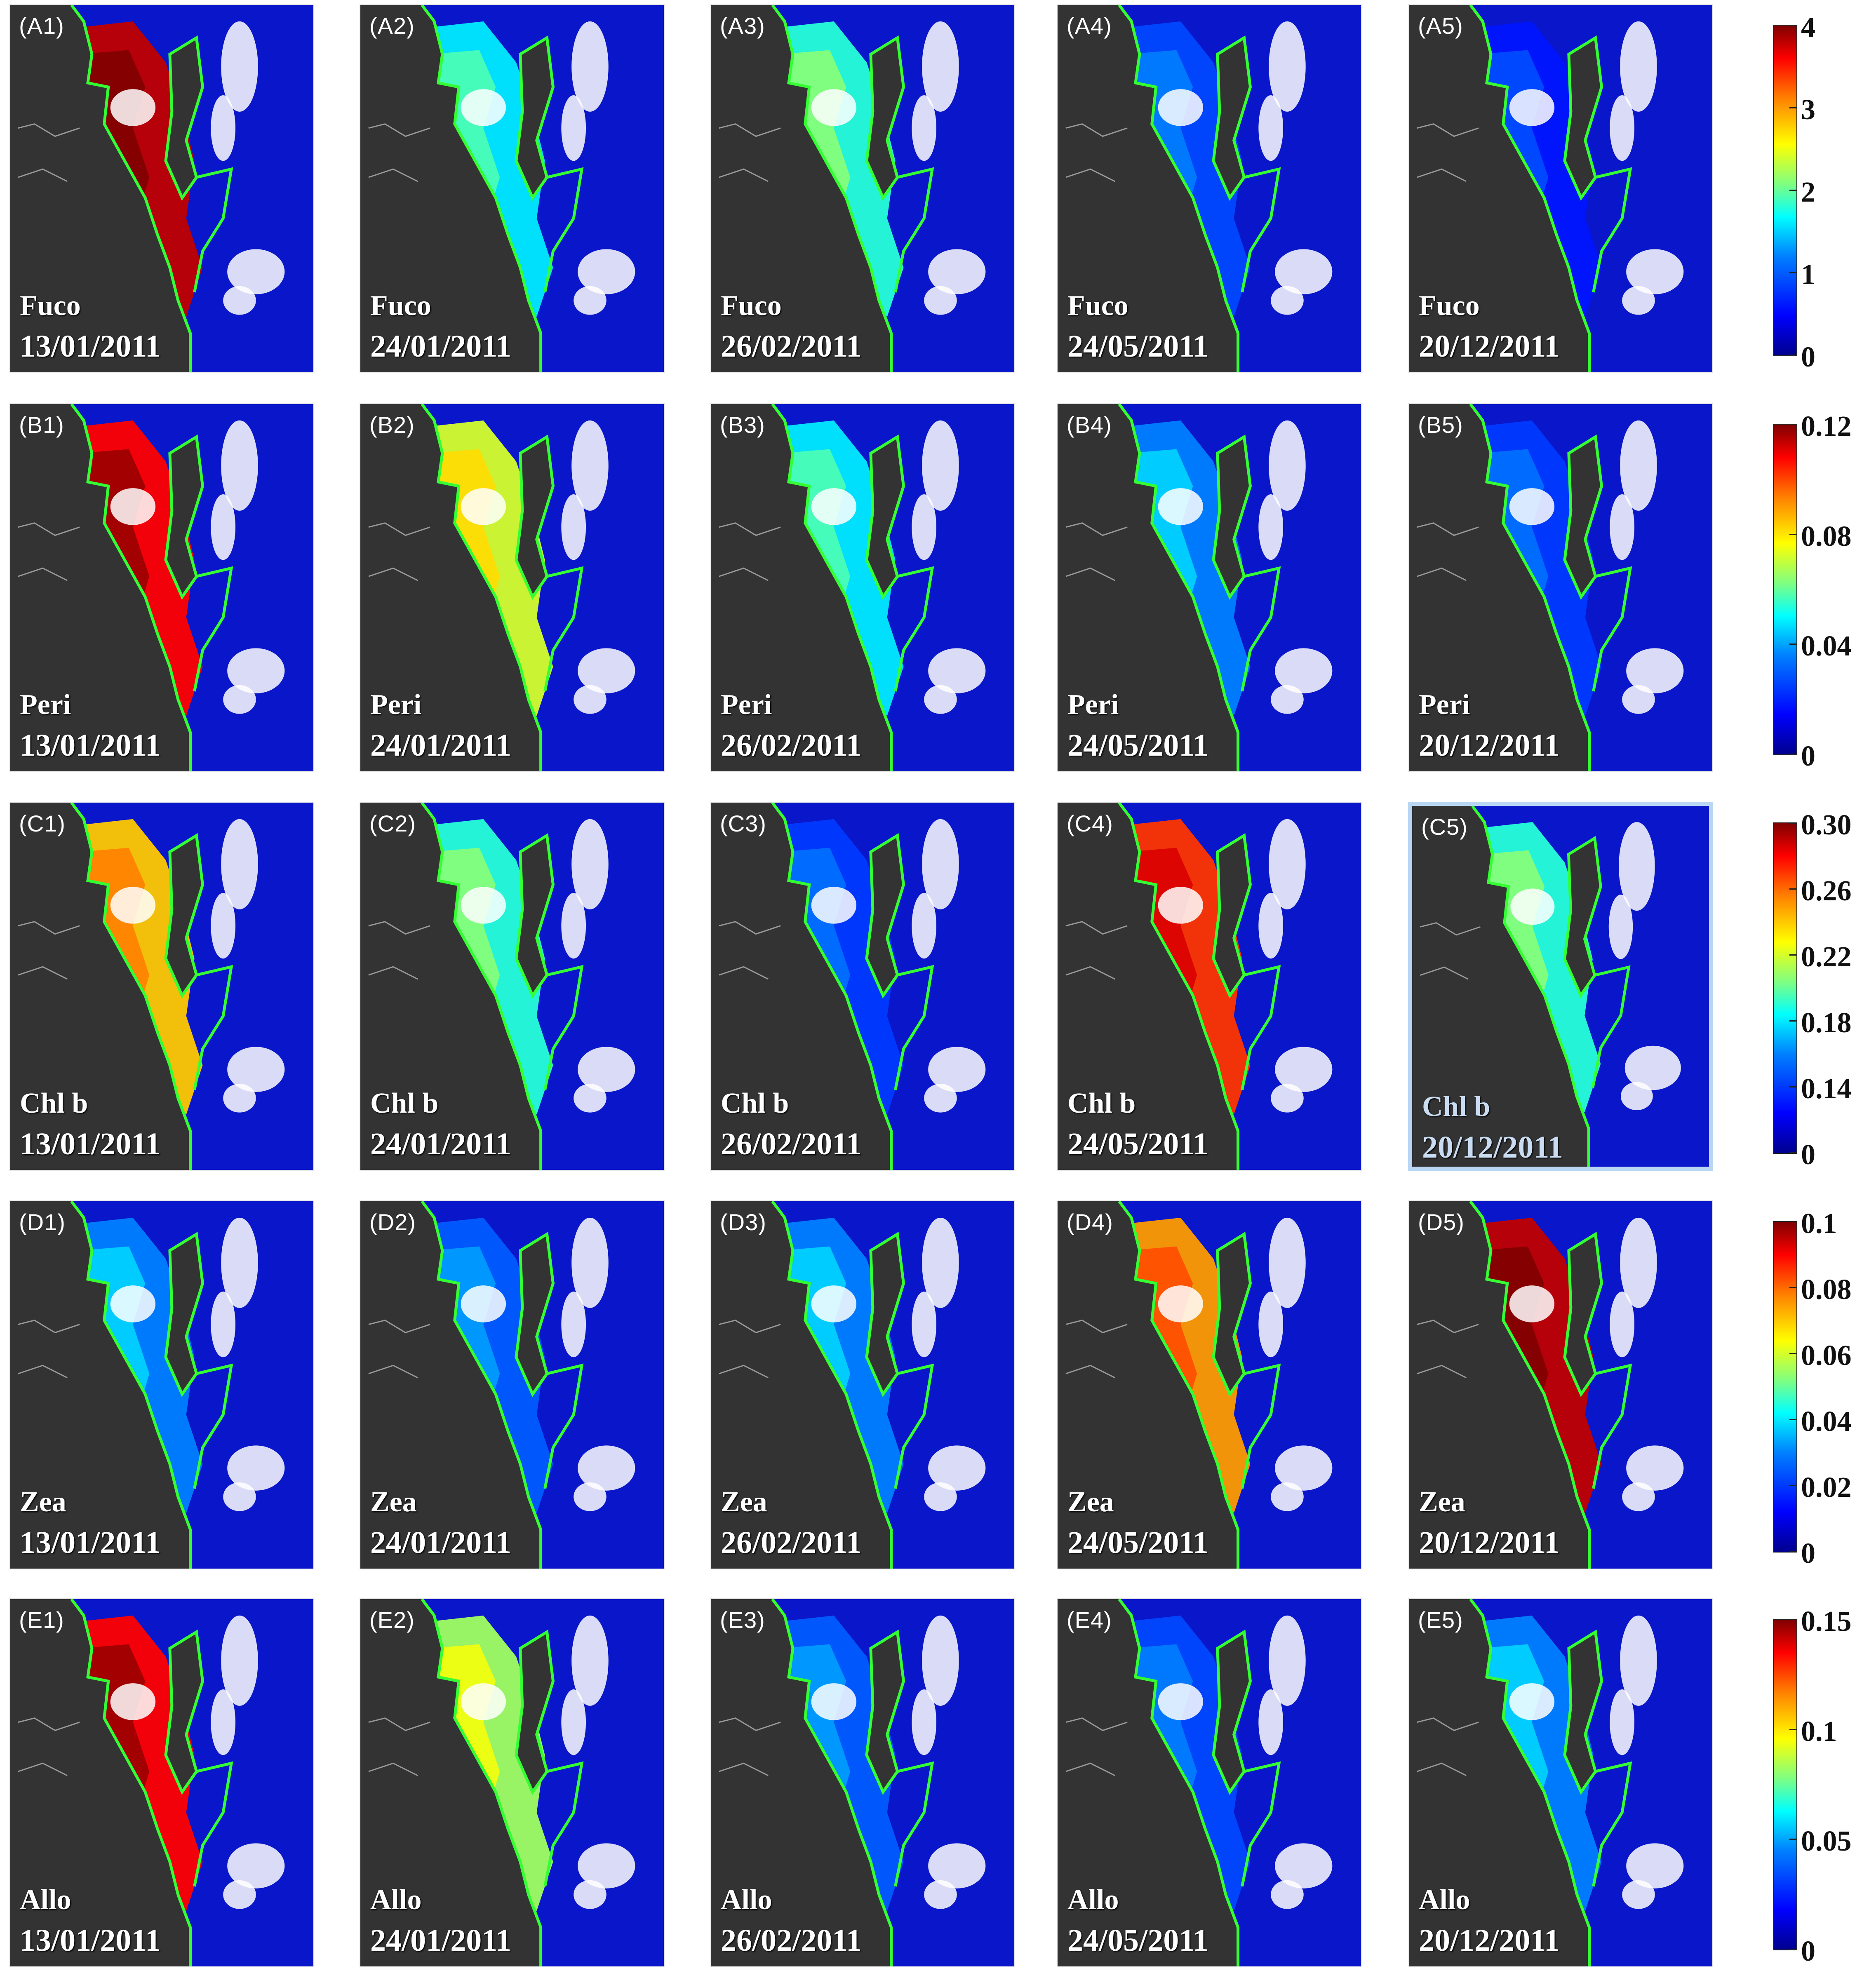 This screenshot has width=1876, height=1973. I want to click on colorbar-tick-label: 0.02, so click(1826, 1487).